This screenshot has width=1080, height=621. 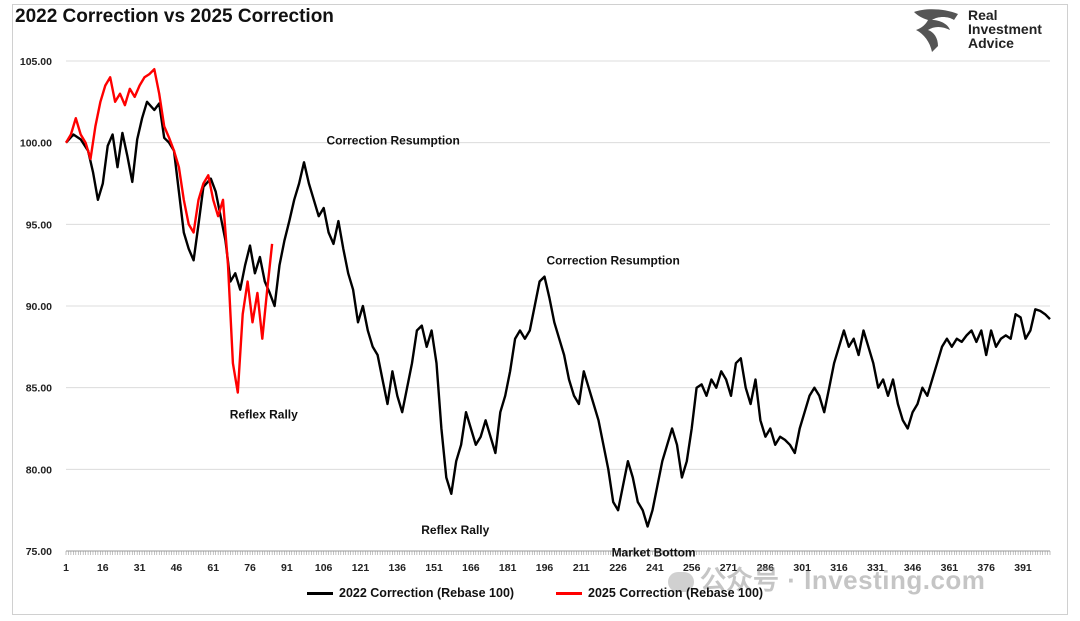 I want to click on x-tick-label: 331, so click(x=876, y=568).